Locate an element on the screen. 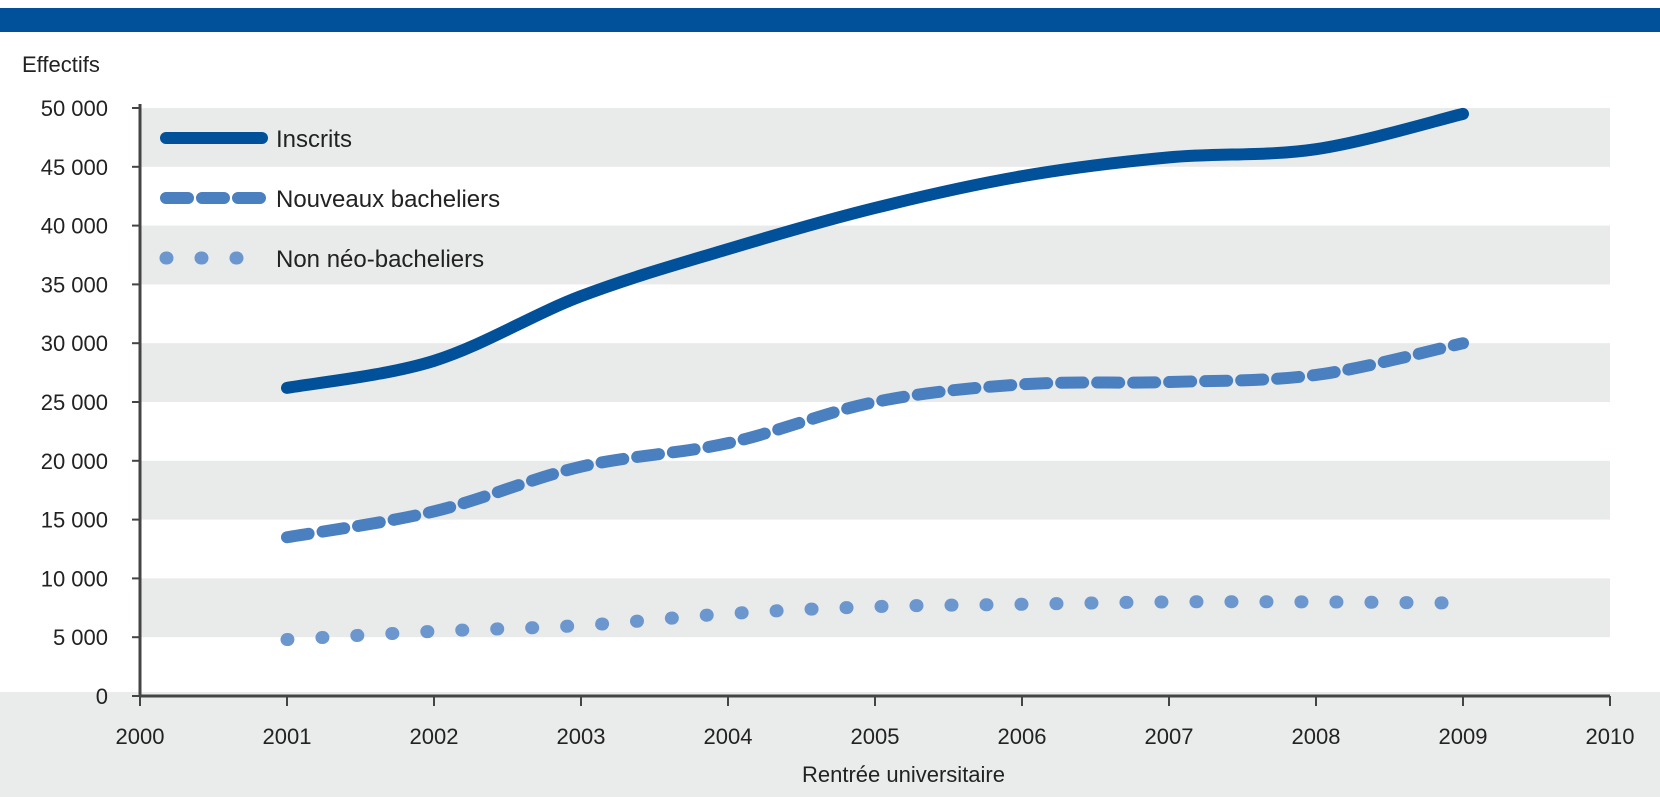 The width and height of the screenshot is (1660, 797). x-tick-label: 2007 is located at coordinates (1169, 736).